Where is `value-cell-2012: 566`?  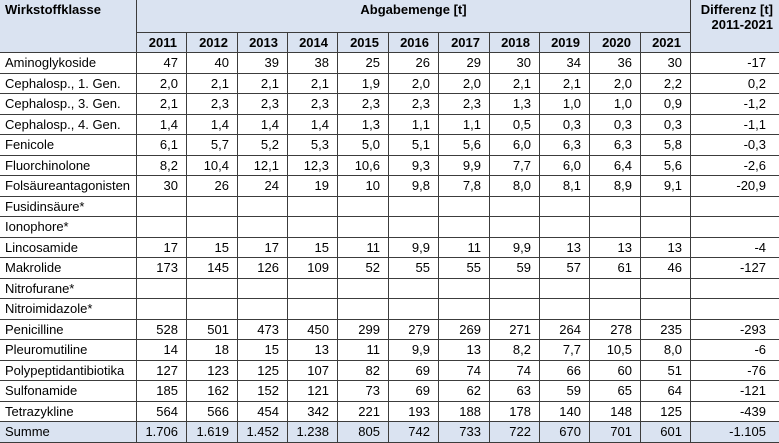 value-cell-2012: 566 is located at coordinates (212, 411).